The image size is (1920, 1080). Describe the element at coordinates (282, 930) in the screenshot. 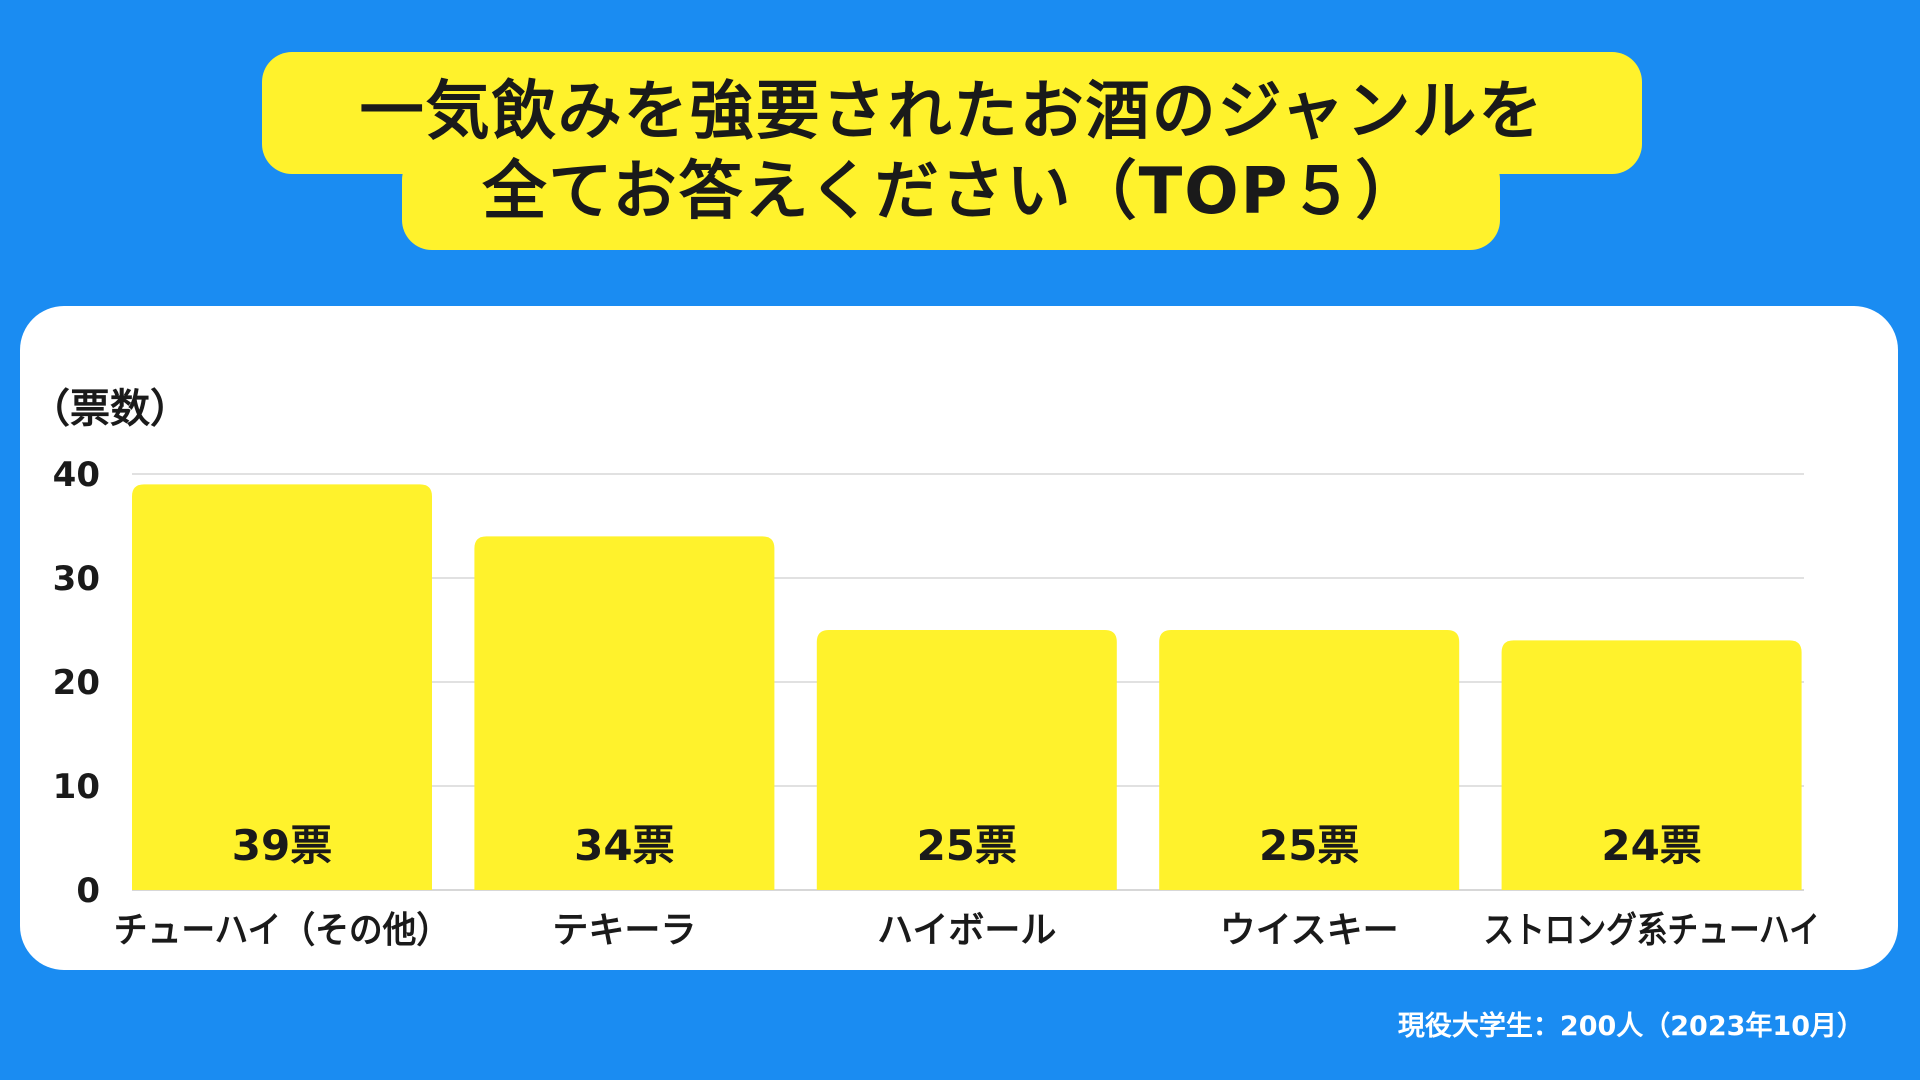

I see `x-category-label: チューハイ（その他）` at that location.